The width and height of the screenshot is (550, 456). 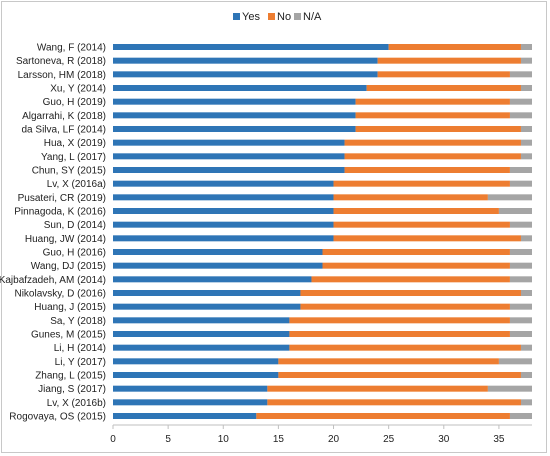 What do you see at coordinates (73, 157) in the screenshot?
I see `category-label: Yang, L (2017)` at bounding box center [73, 157].